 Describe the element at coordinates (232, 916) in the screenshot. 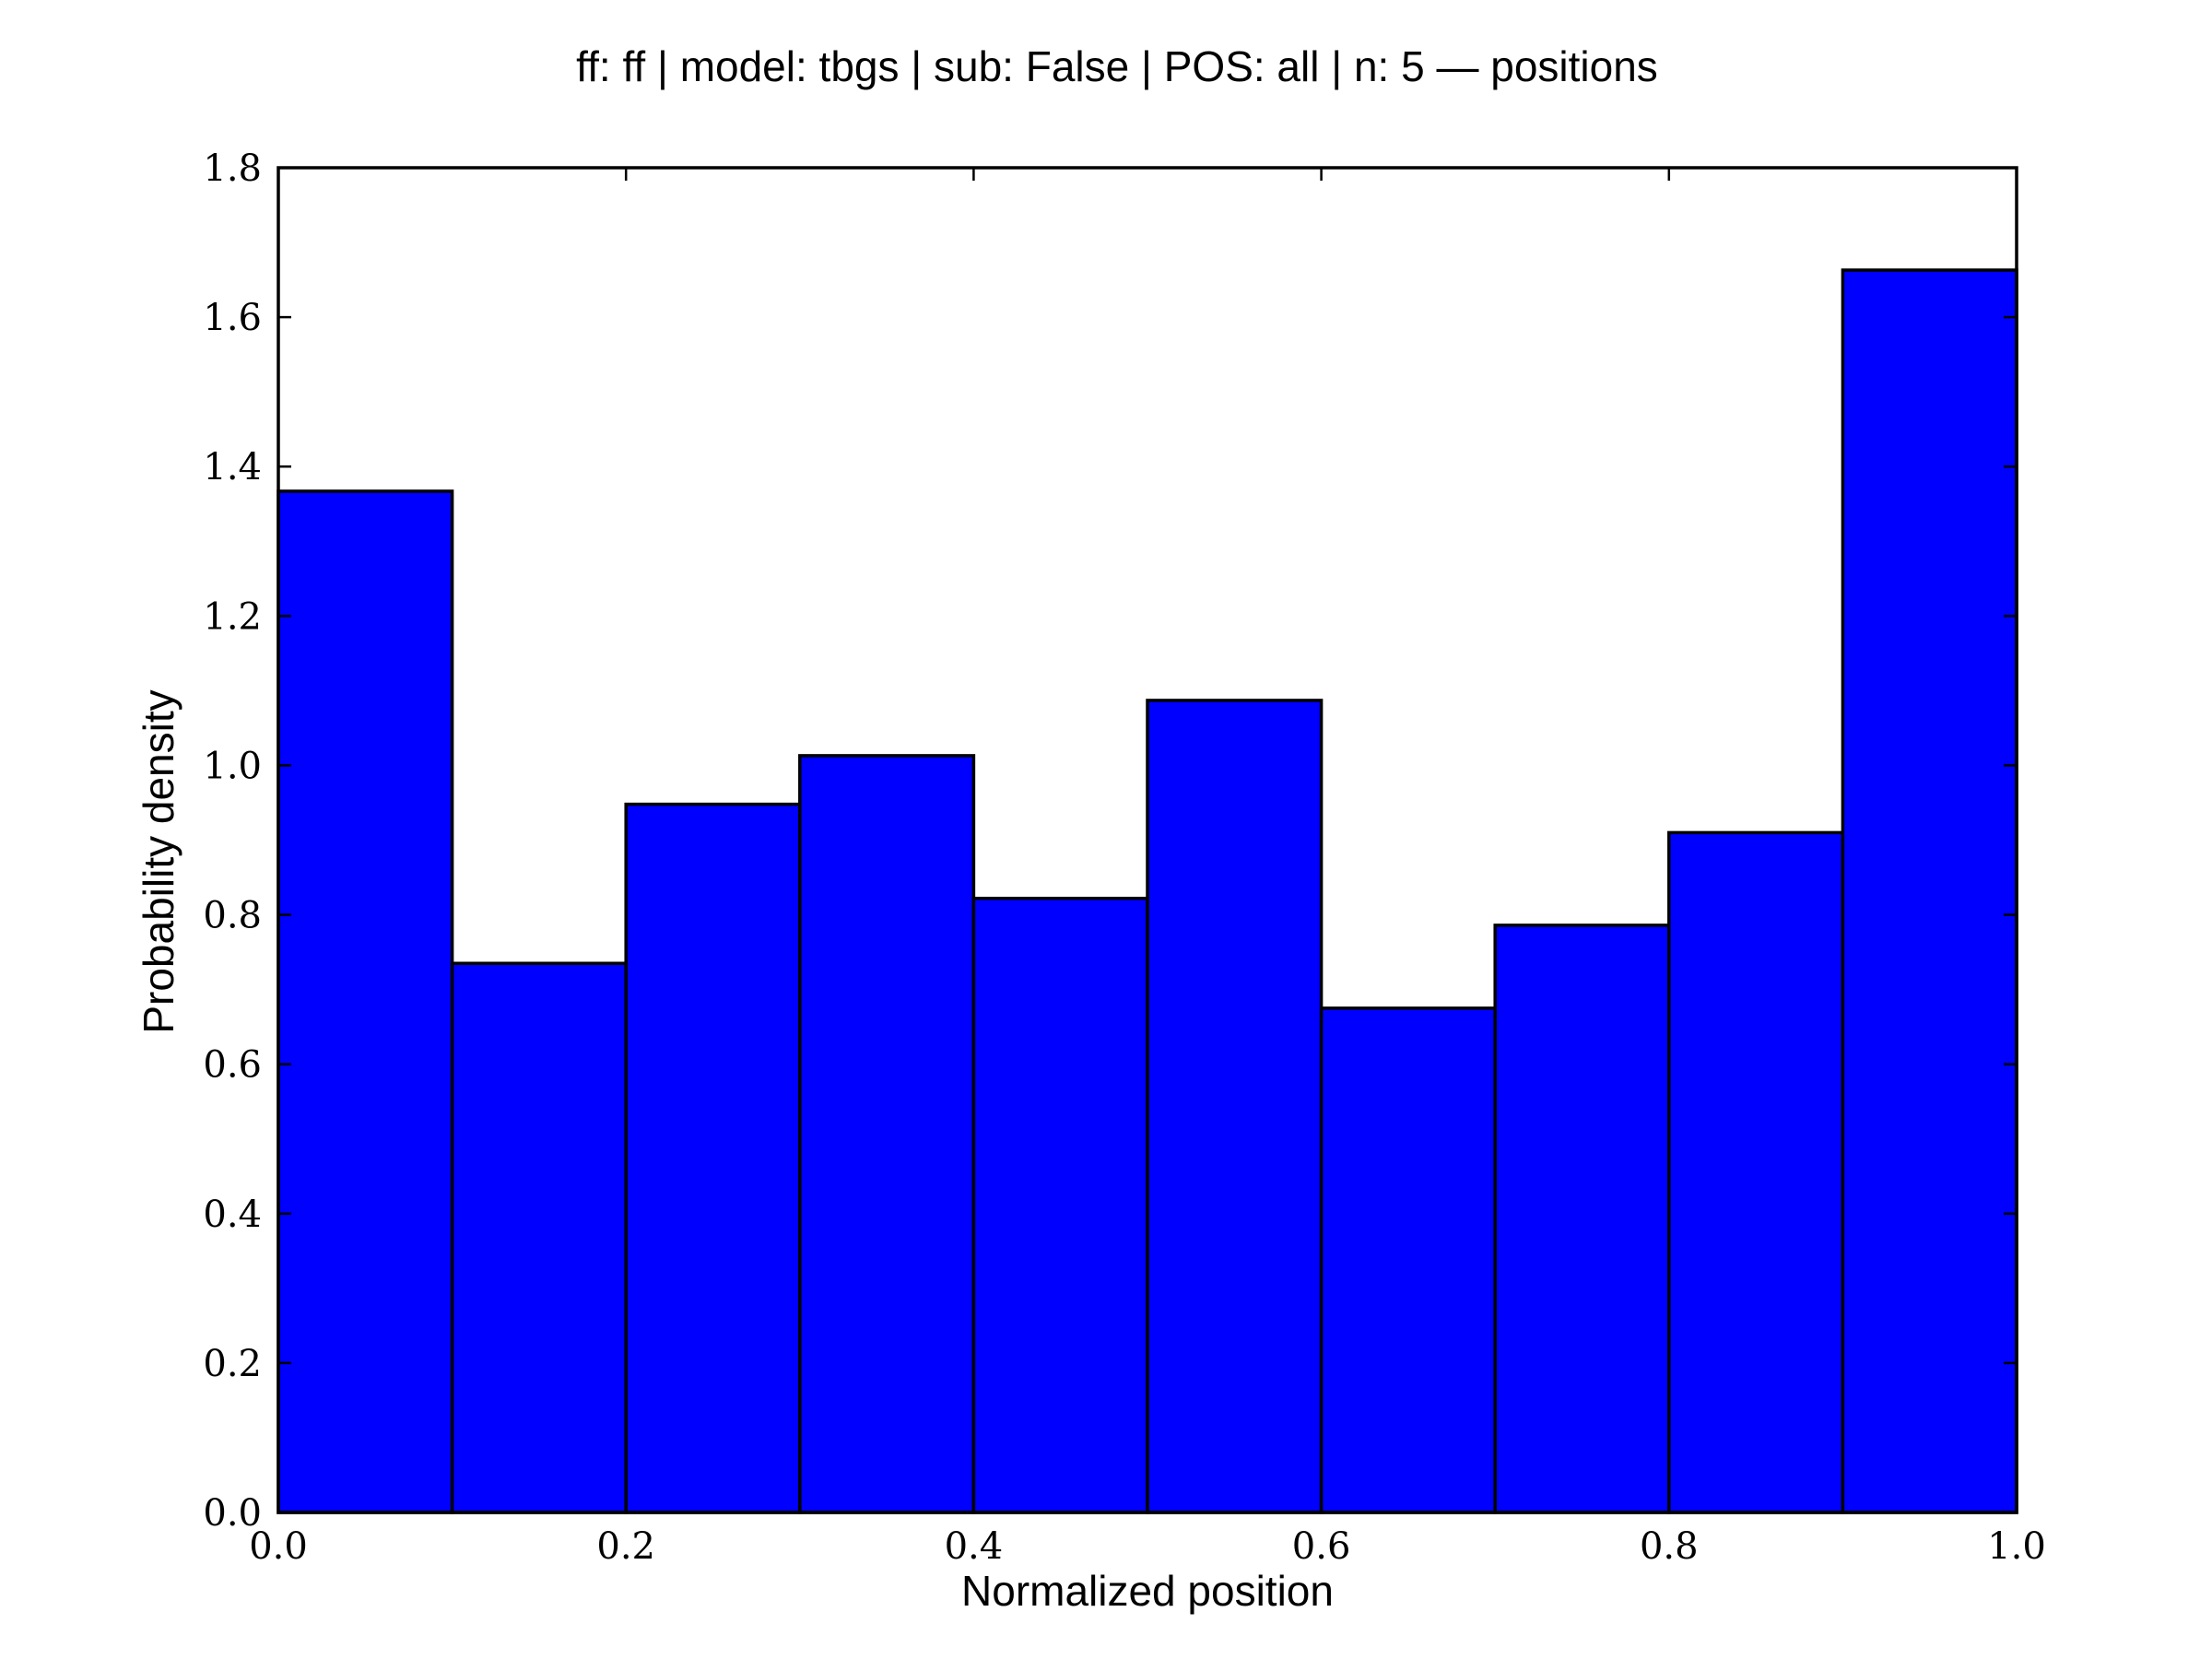

I see `y-tick-label: 0.8` at that location.